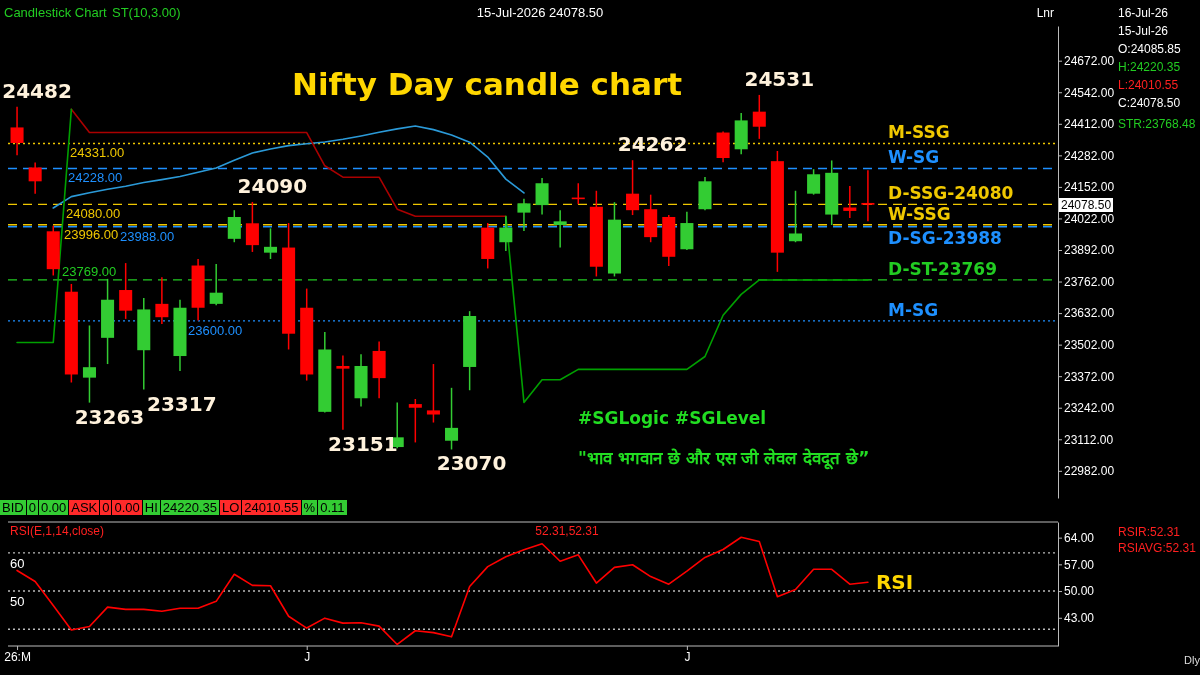 Image resolution: width=1200 pixels, height=675 pixels. Describe the element at coordinates (919, 132) in the screenshot. I see `ref-line-label: M-SSG` at that location.